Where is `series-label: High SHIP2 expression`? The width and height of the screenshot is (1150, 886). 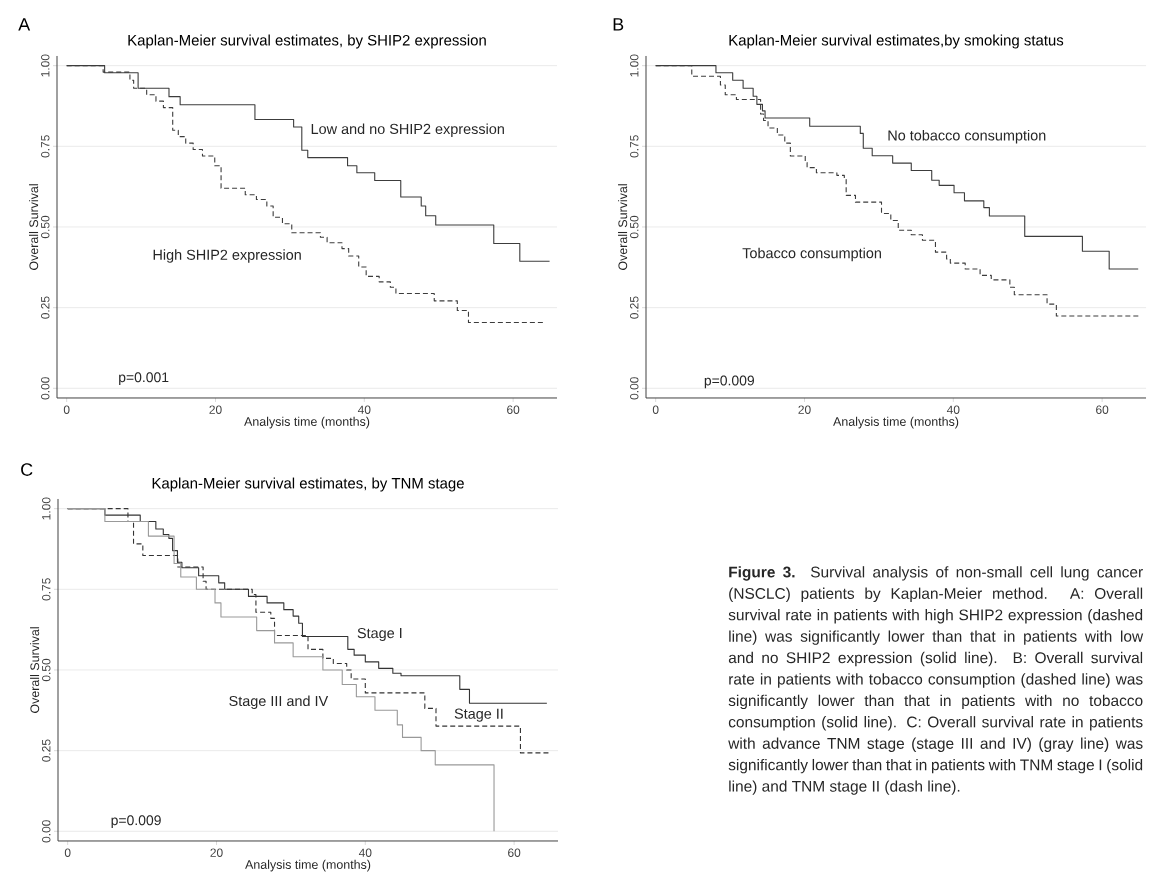 series-label: High SHIP2 expression is located at coordinates (227, 256).